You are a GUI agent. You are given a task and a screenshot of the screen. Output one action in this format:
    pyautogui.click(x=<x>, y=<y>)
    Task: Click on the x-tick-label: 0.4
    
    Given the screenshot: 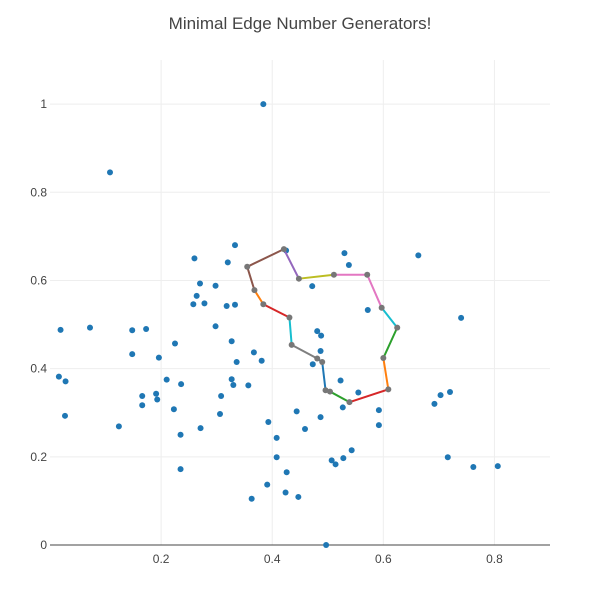 What is the action you would take?
    pyautogui.click(x=272, y=559)
    